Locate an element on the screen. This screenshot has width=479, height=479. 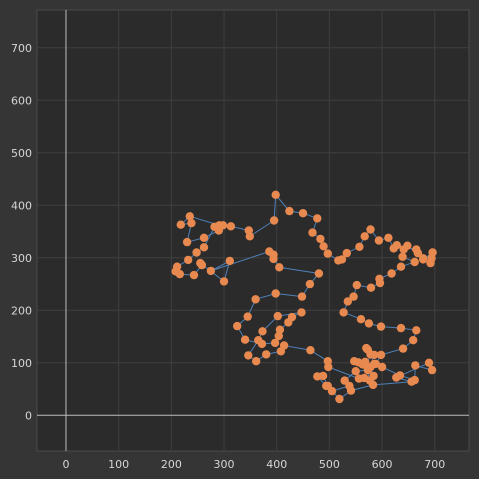
y-tick-label: 700 is located at coordinates (21, 48).